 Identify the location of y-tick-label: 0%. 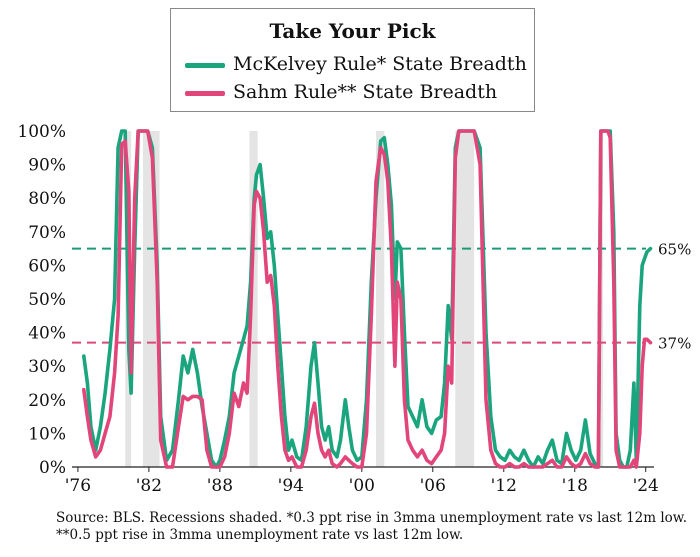
(52, 468).